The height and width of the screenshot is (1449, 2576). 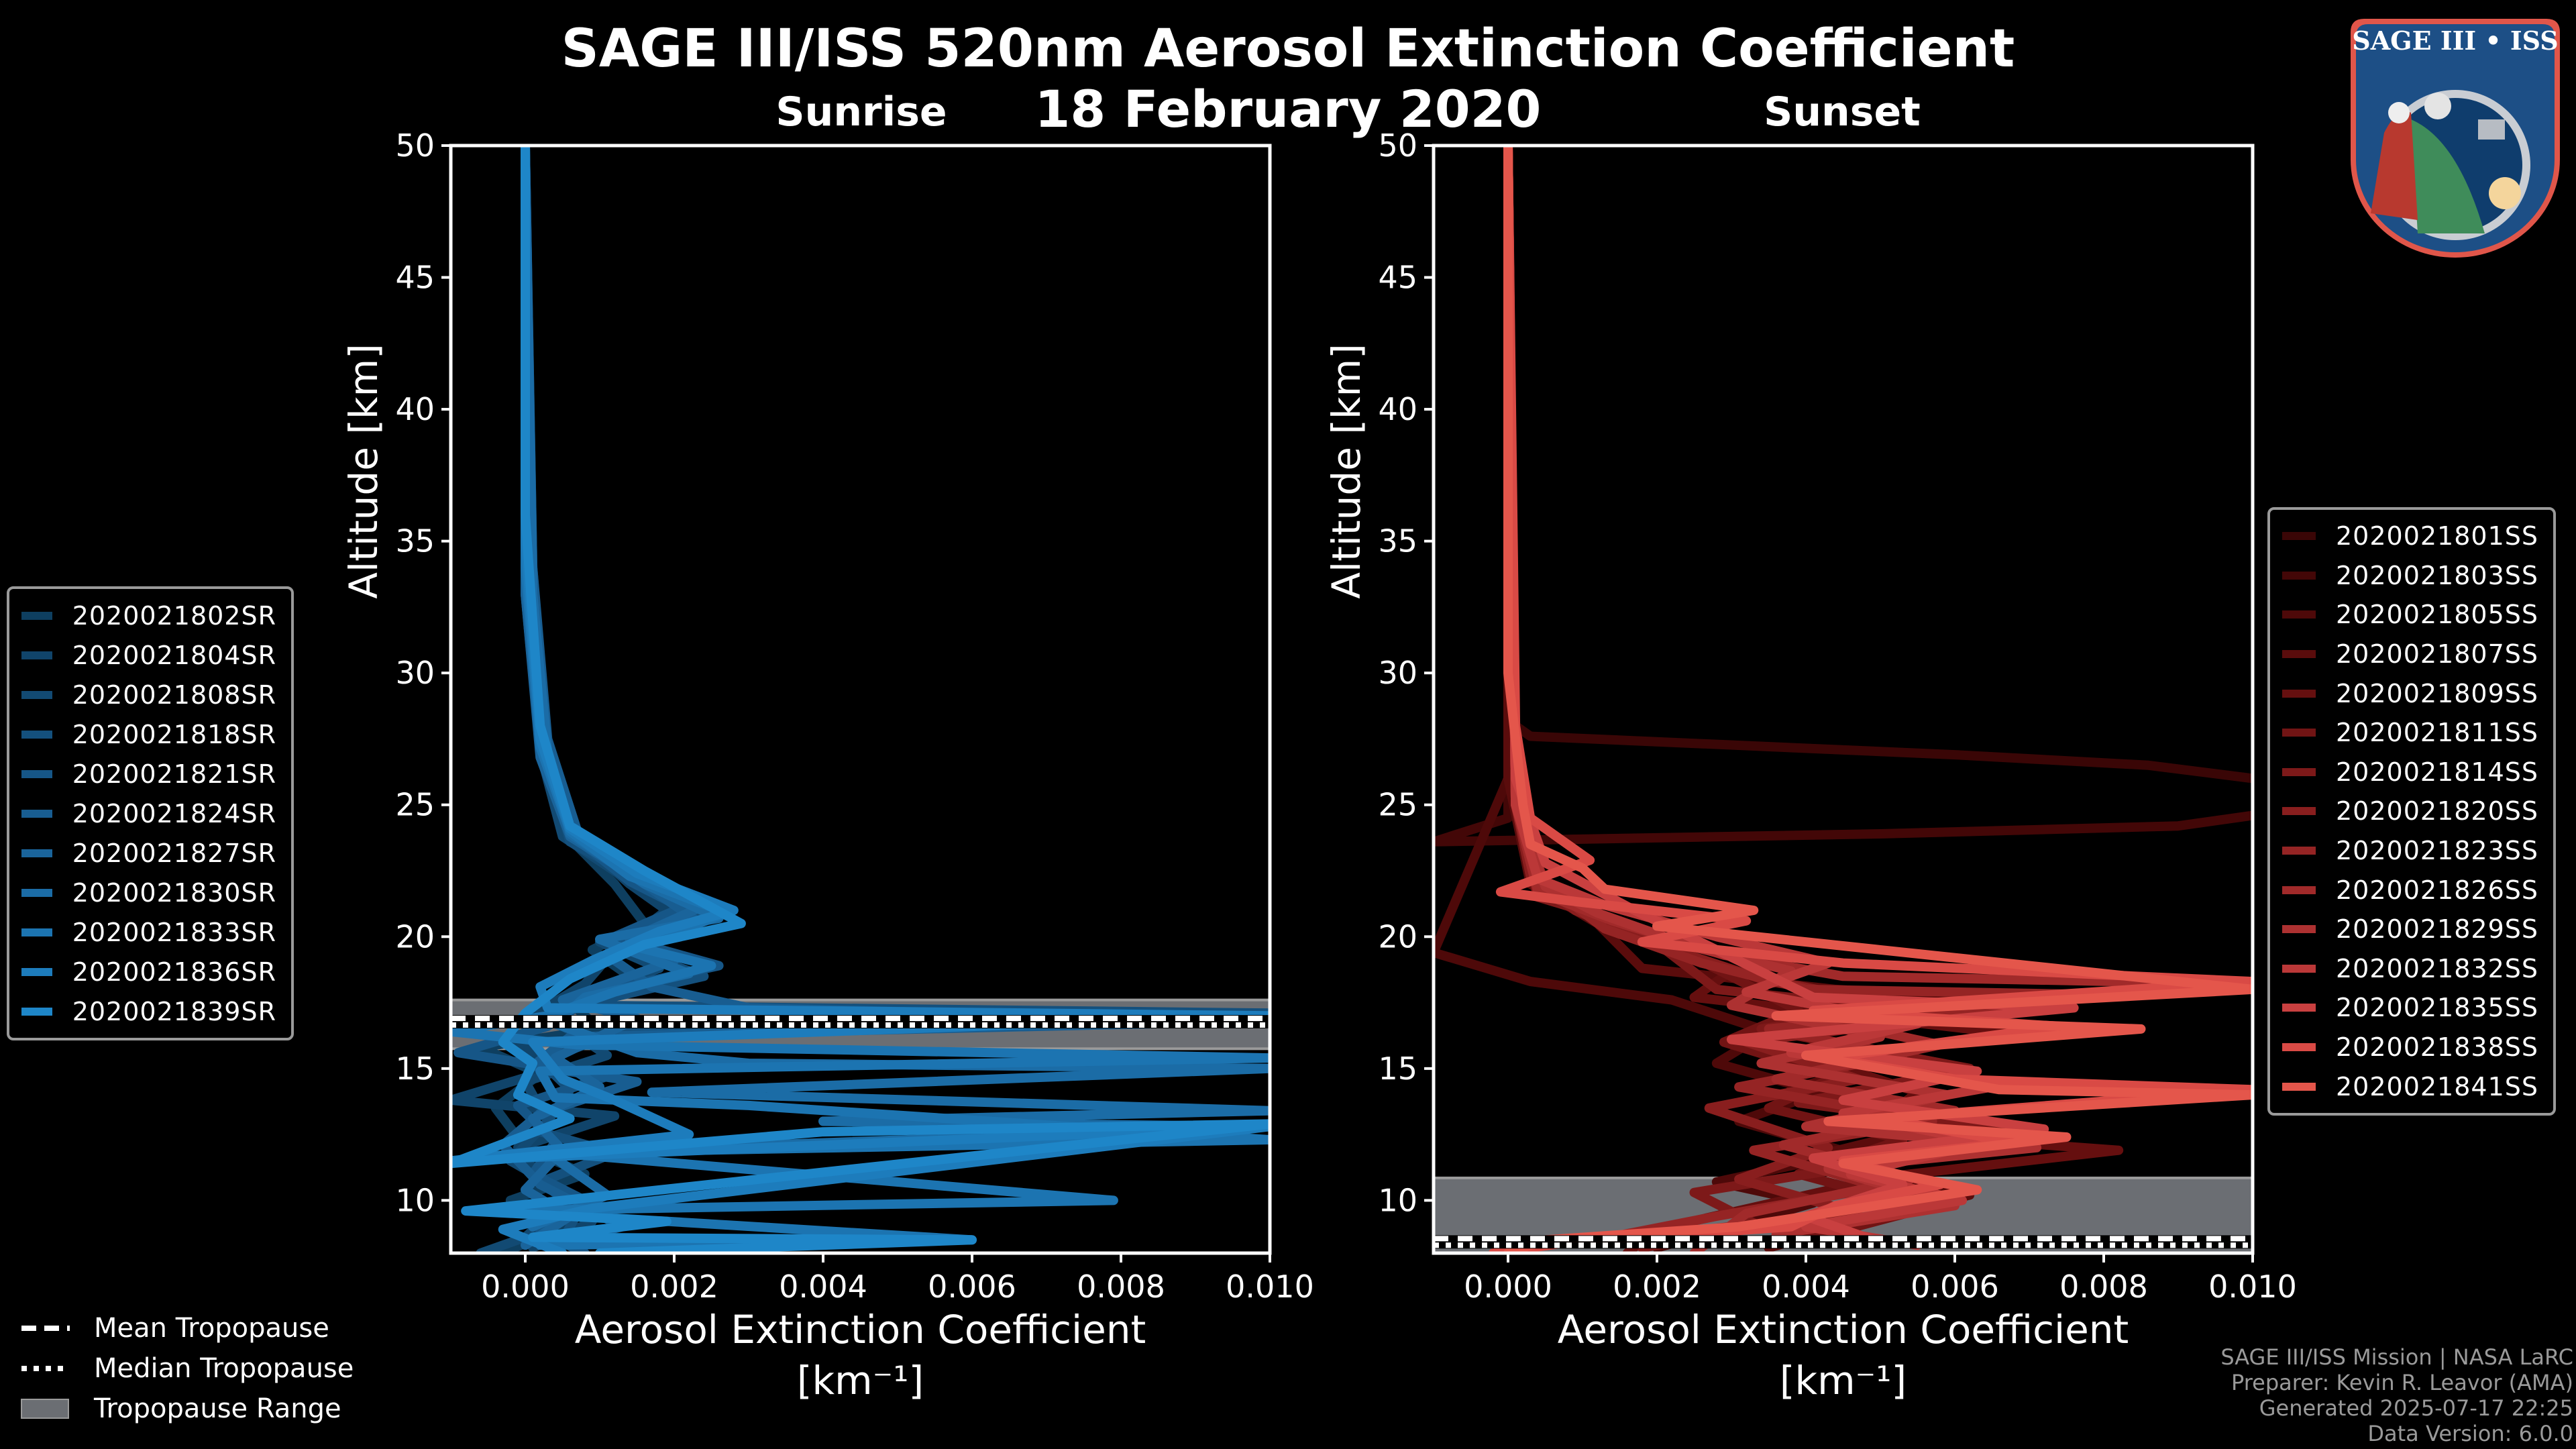 I want to click on x-tick-label: 0.000, so click(x=525, y=1287).